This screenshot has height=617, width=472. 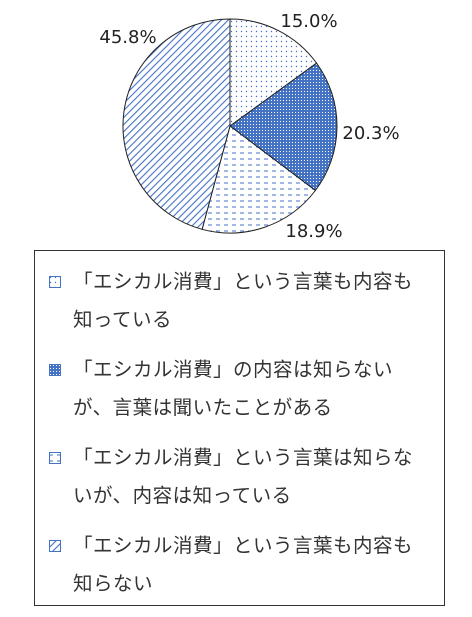 I want to click on legend-item: 「エシカル消費」という言葉も内容も知らない, so click(x=239, y=569).